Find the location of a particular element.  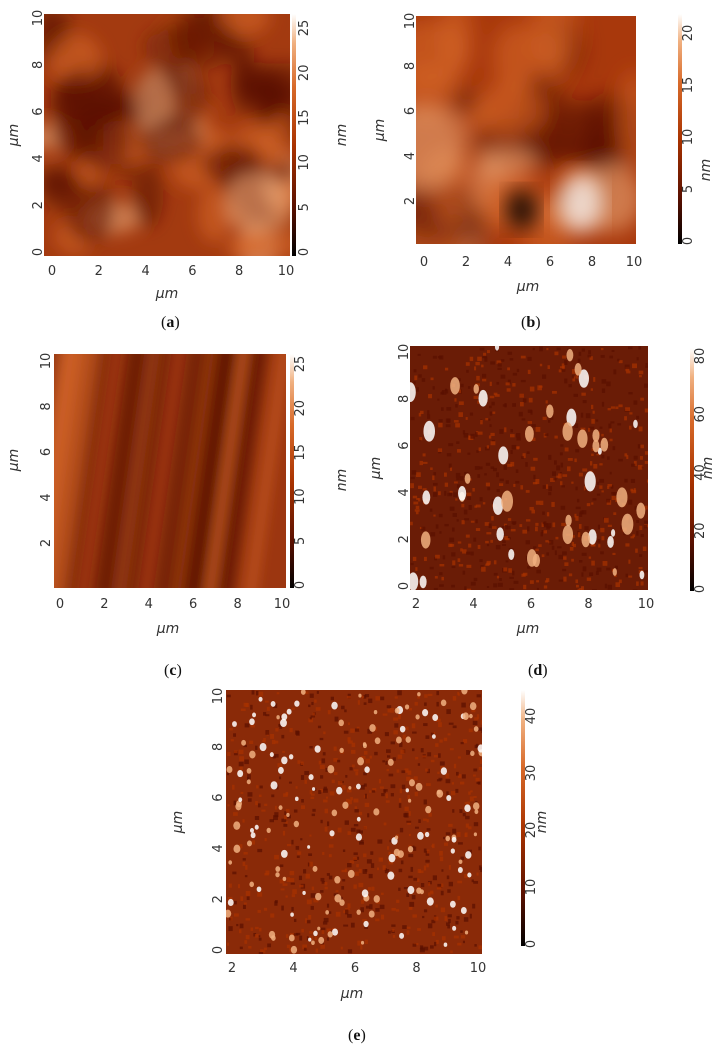

colorbar-tick-label: 15 is located at coordinates (300, 452).